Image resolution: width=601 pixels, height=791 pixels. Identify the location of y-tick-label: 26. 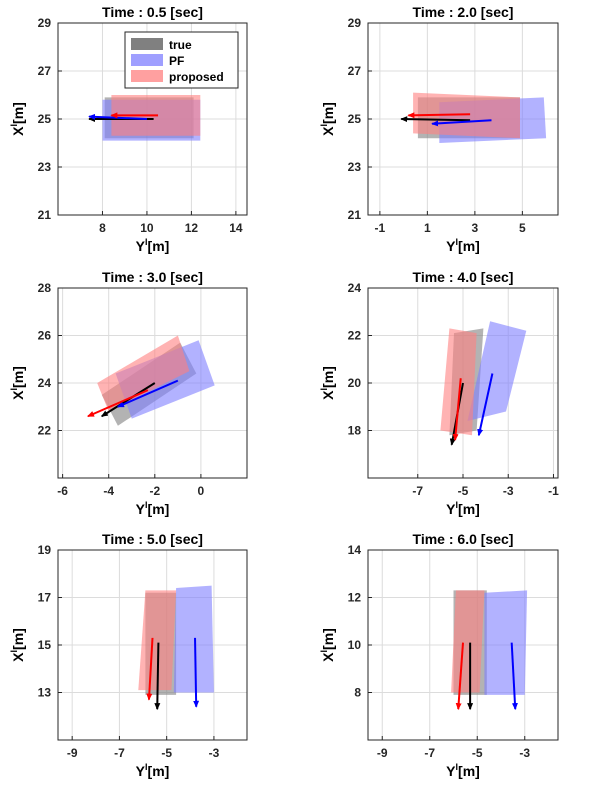
(45, 336).